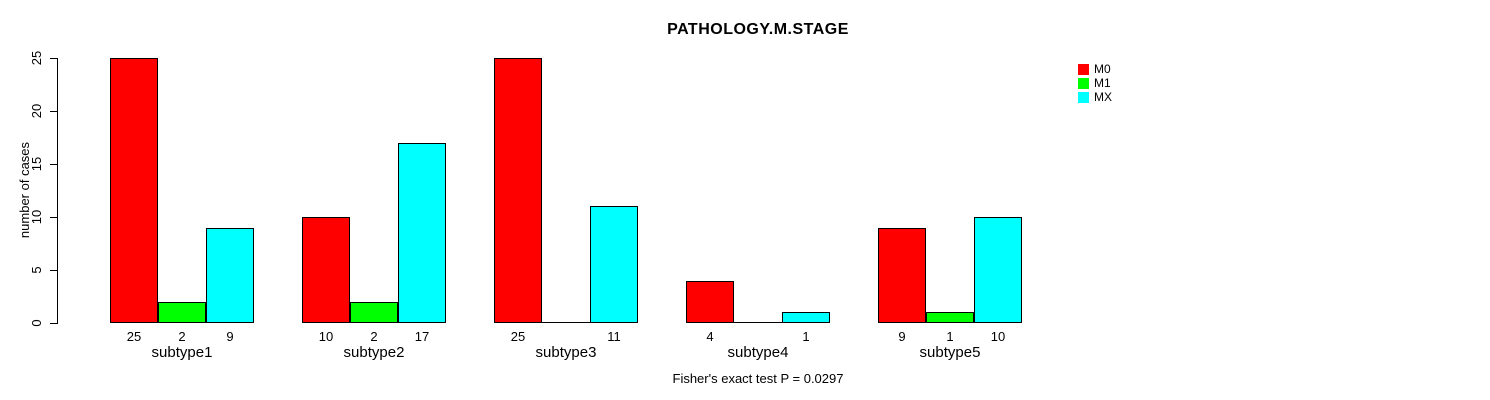  I want to click on footnote: Fisher's exact test P = 0.0297, so click(758, 378).